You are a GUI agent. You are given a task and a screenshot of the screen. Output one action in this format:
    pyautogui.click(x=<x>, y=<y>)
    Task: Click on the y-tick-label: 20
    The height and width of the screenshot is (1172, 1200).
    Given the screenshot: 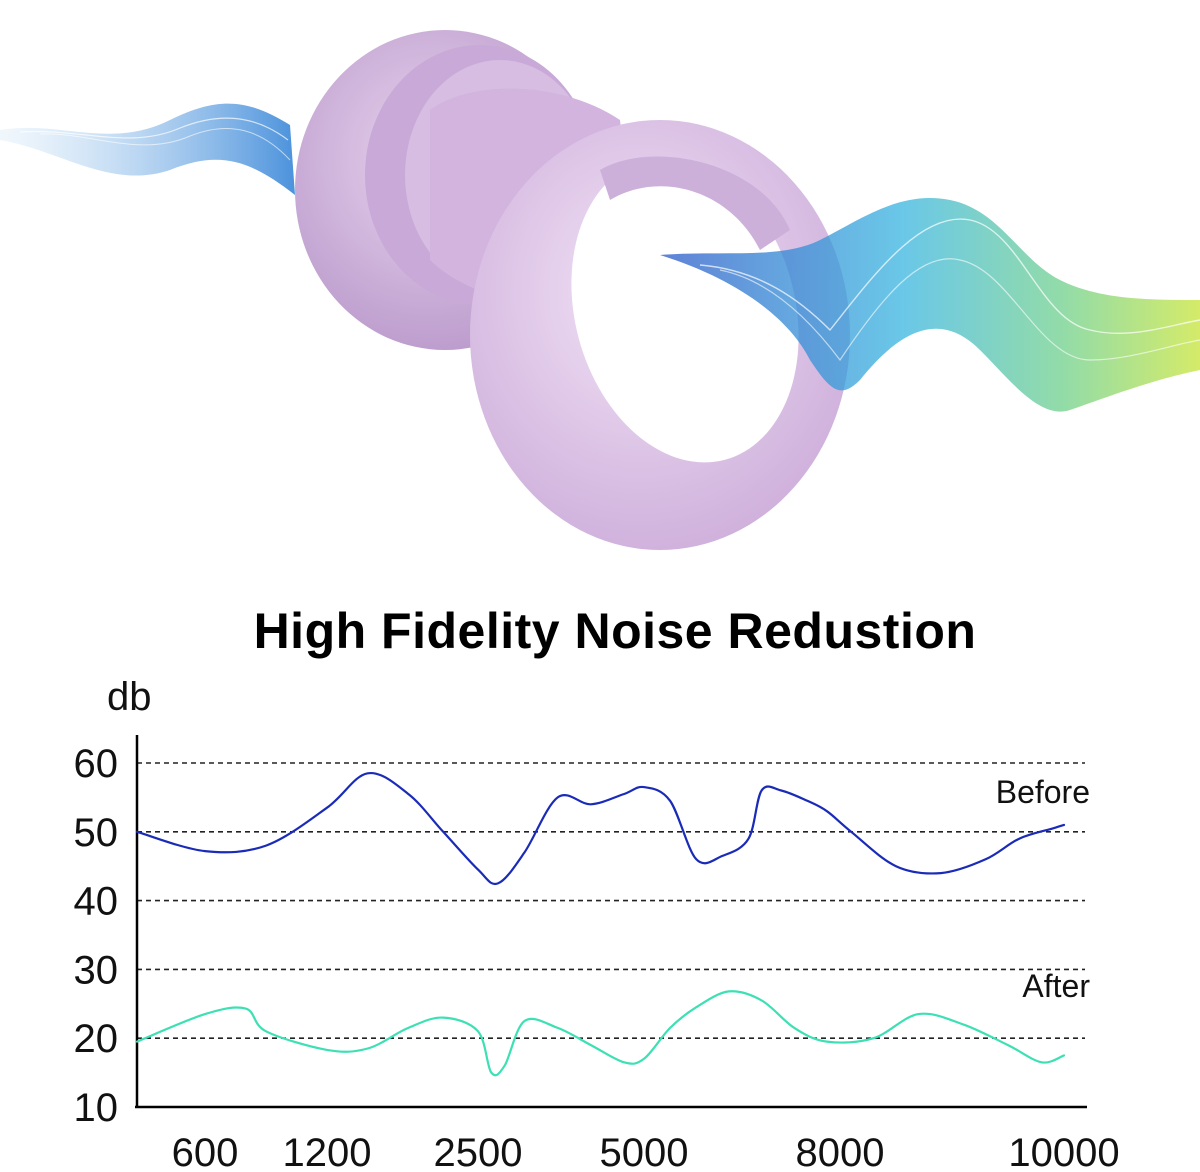 What is the action you would take?
    pyautogui.click(x=96, y=1039)
    